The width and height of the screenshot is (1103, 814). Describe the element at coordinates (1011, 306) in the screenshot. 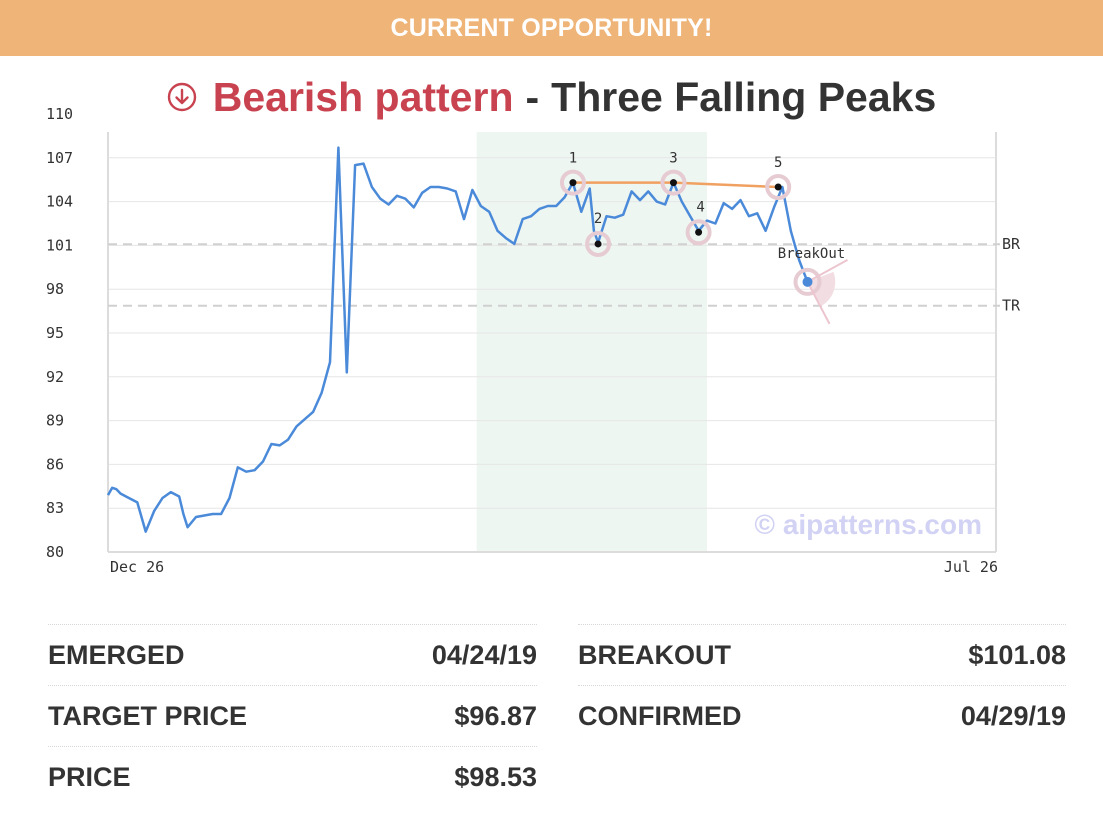

I see `reference-line-label: TR` at that location.